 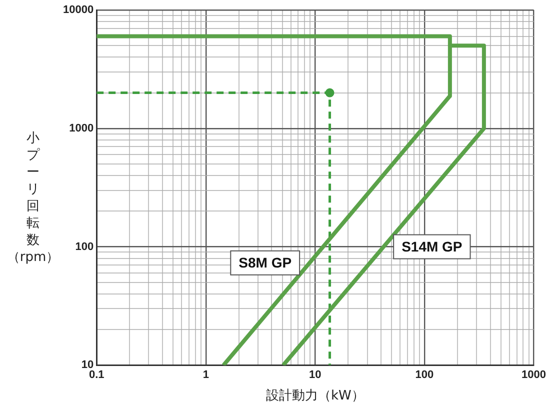 What do you see at coordinates (424, 374) in the screenshot?
I see `x-tick-label: 100` at bounding box center [424, 374].